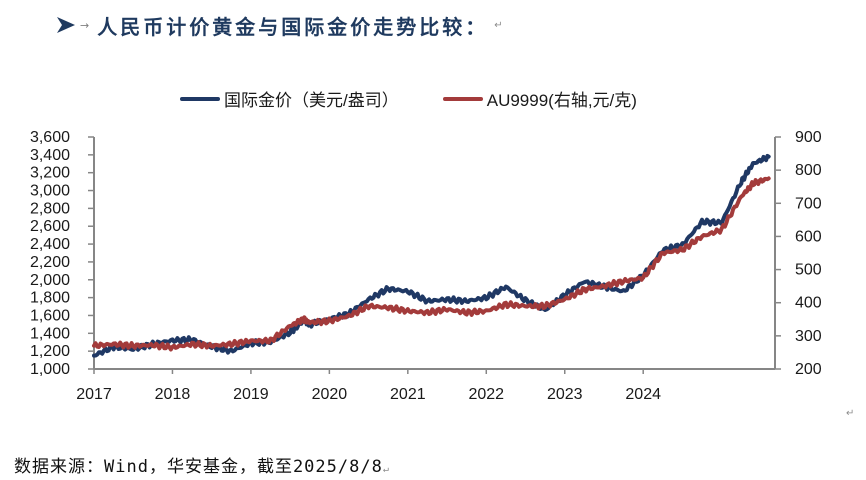  I want to click on y-tick-label: 1,200, so click(50, 351).